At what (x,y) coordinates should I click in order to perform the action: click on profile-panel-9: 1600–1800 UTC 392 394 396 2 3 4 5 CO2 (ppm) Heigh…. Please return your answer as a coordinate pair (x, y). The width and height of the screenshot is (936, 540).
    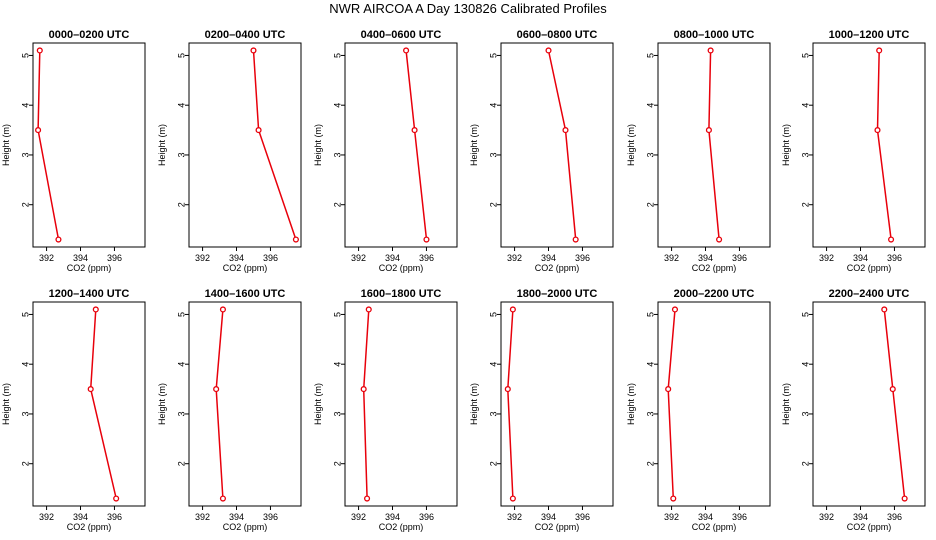
    Looking at the image, I should click on (385, 410).